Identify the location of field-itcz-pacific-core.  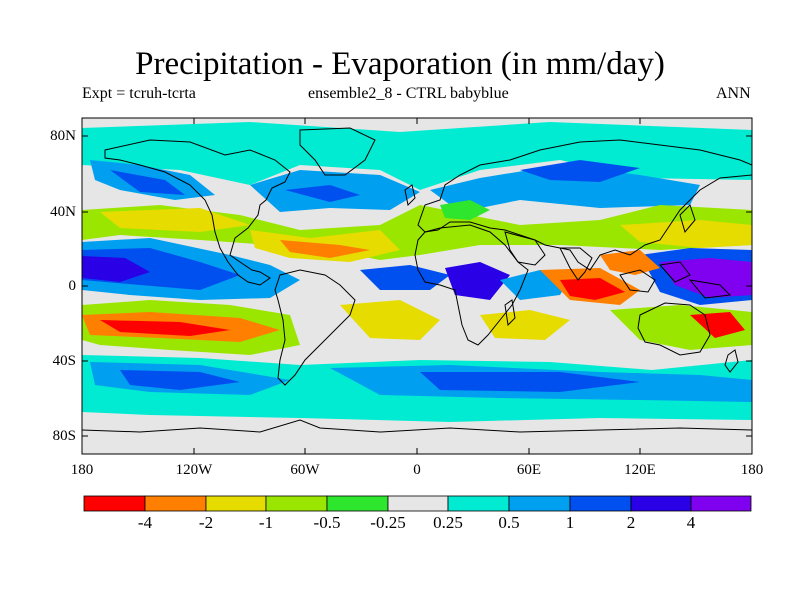
(116, 269).